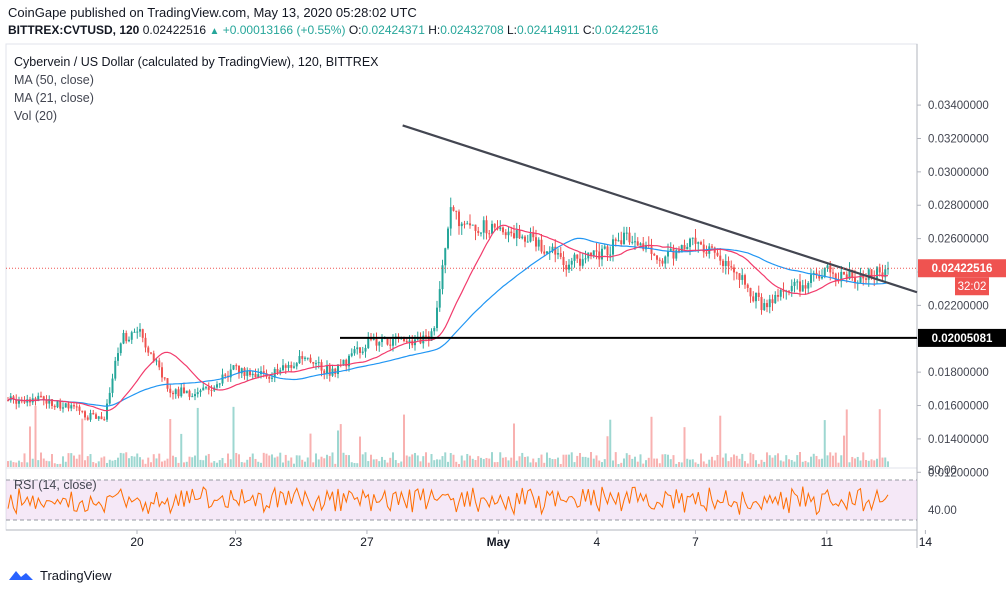 The image size is (1006, 592). I want to click on tradingview-footer: TradingView, so click(60, 575).